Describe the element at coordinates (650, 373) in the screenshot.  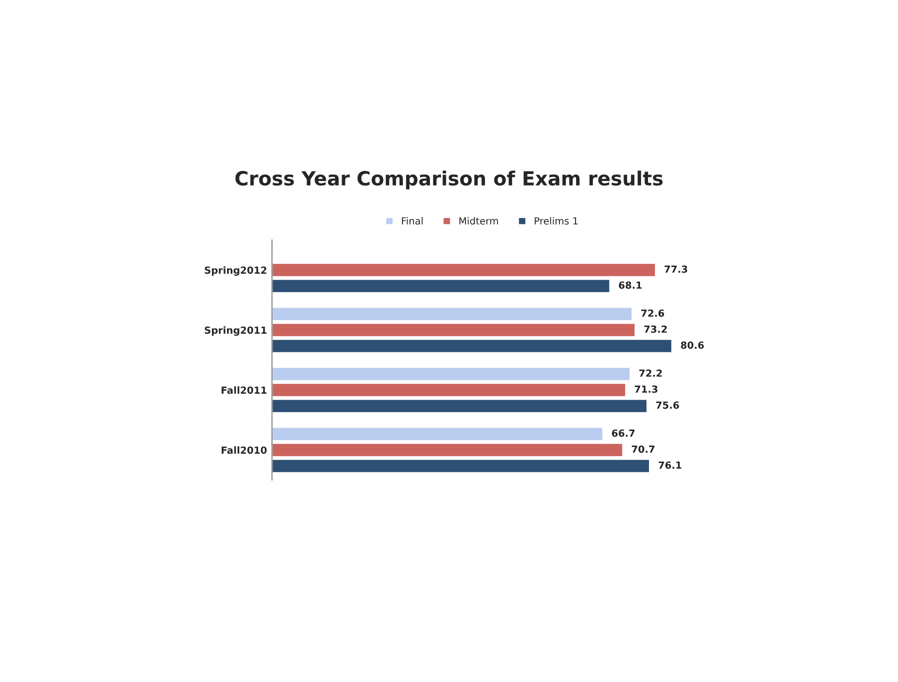
I see `data-label: 72.2` at that location.